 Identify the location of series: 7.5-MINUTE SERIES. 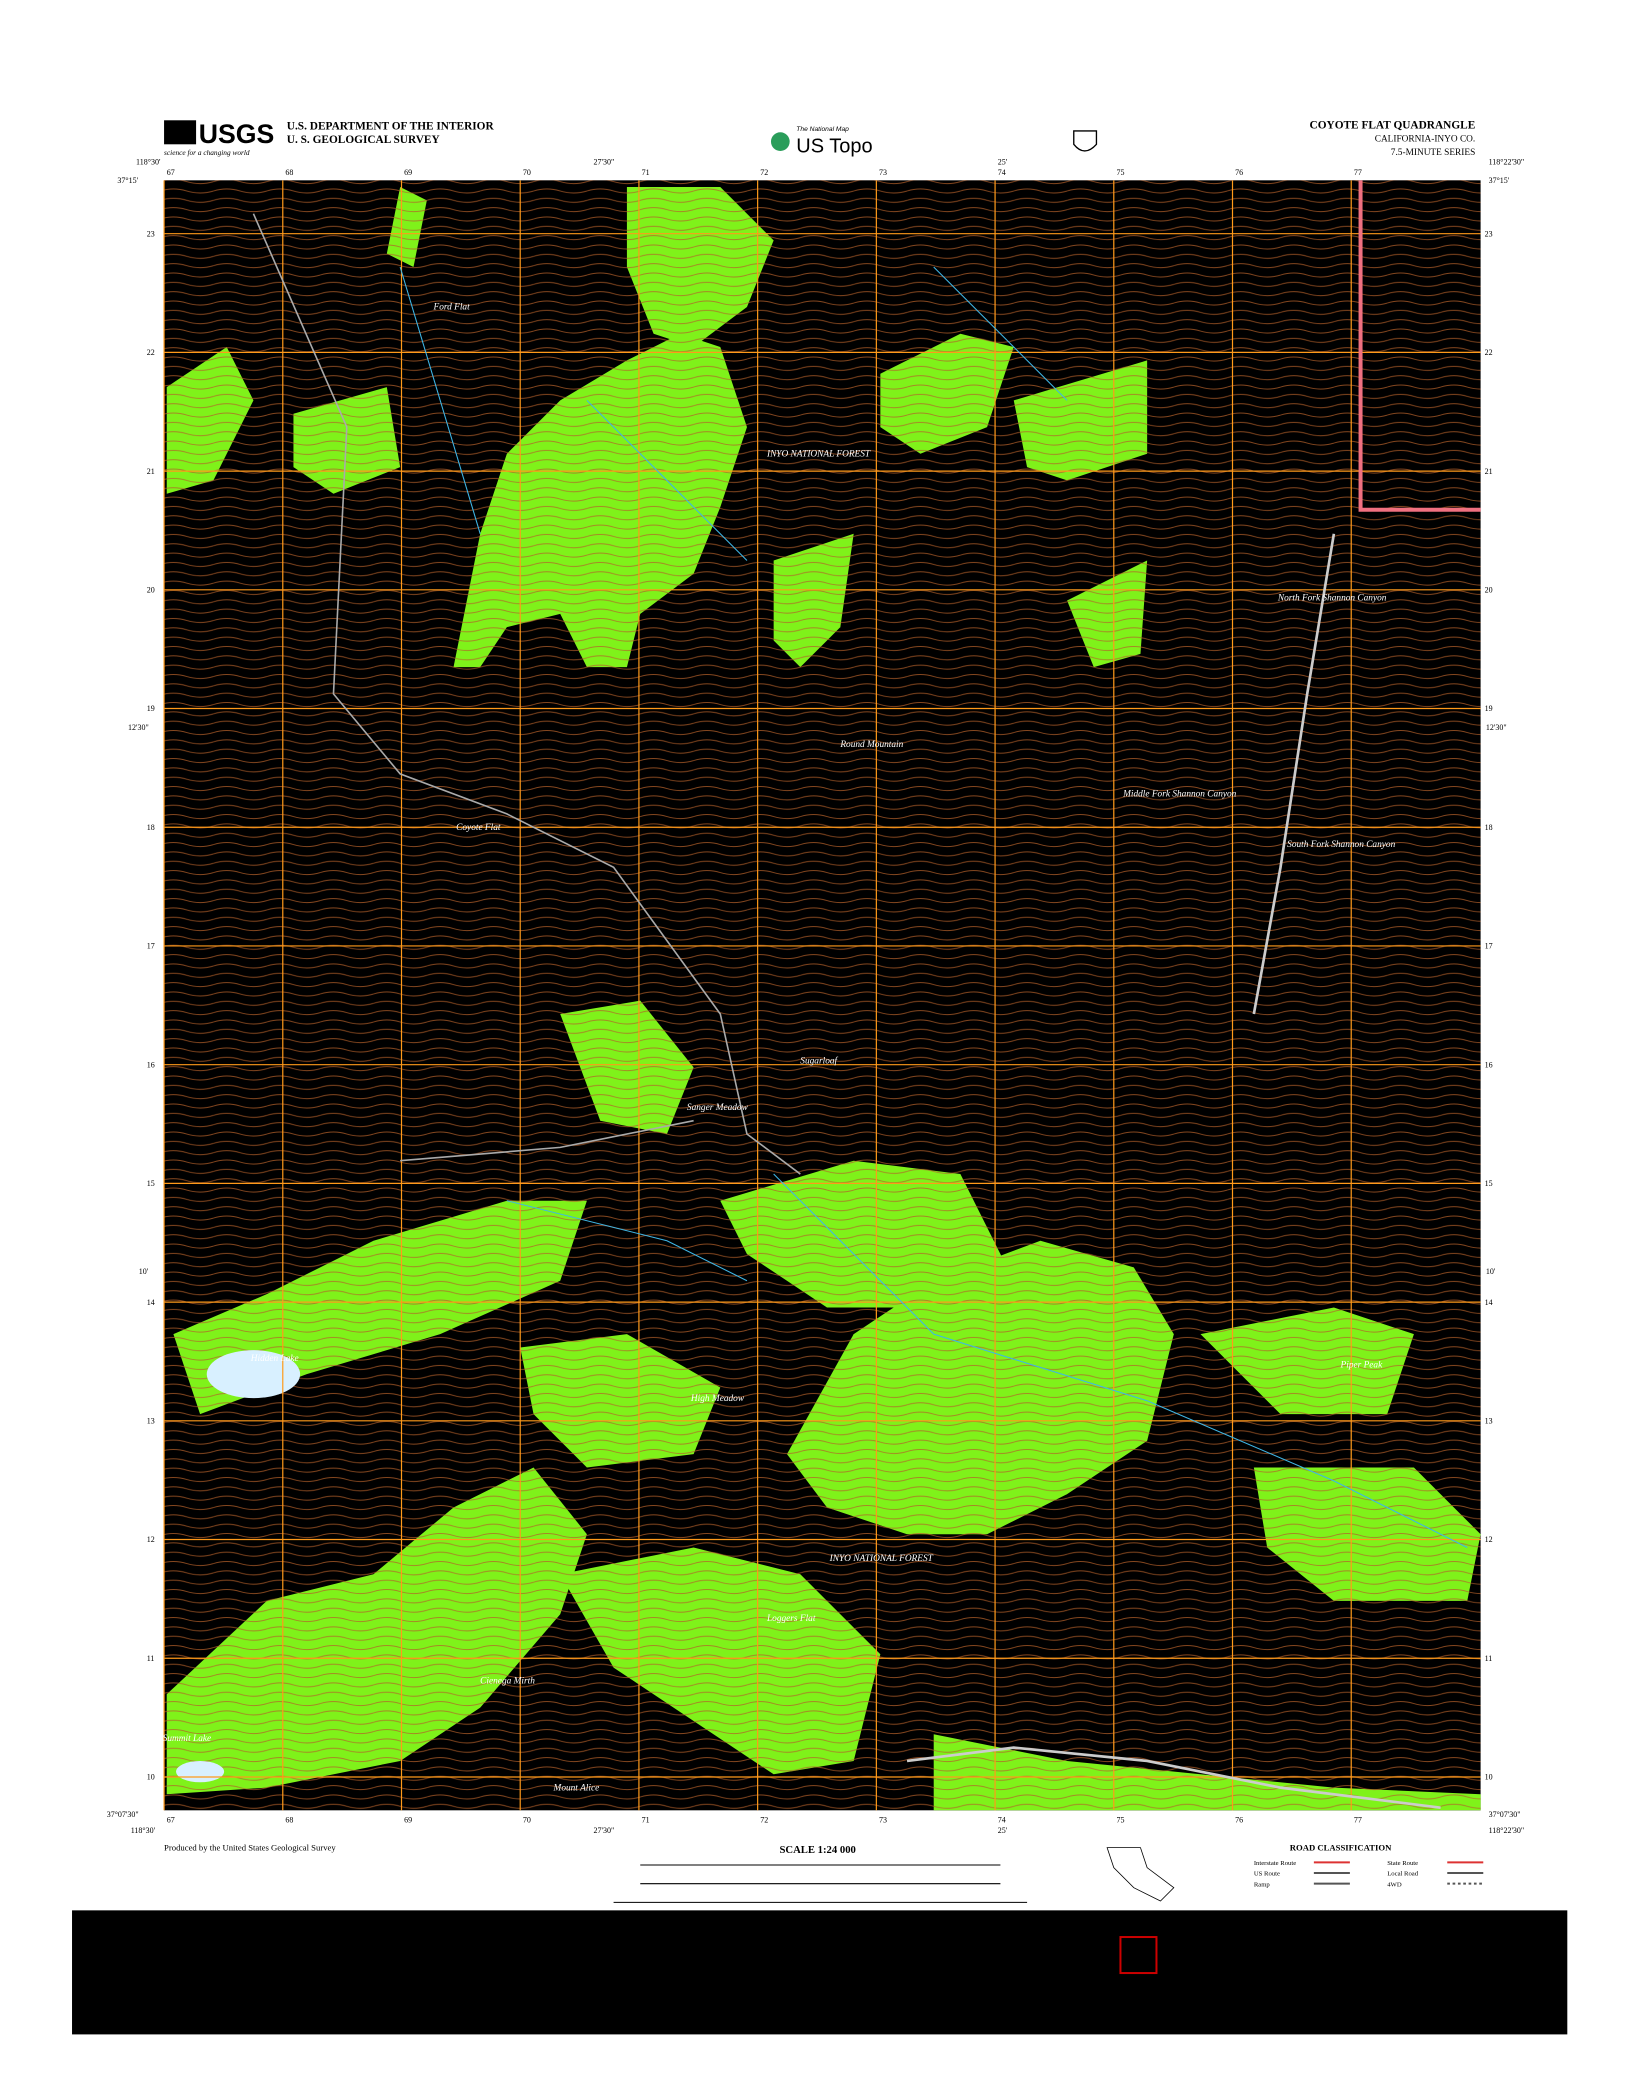
(1433, 153).